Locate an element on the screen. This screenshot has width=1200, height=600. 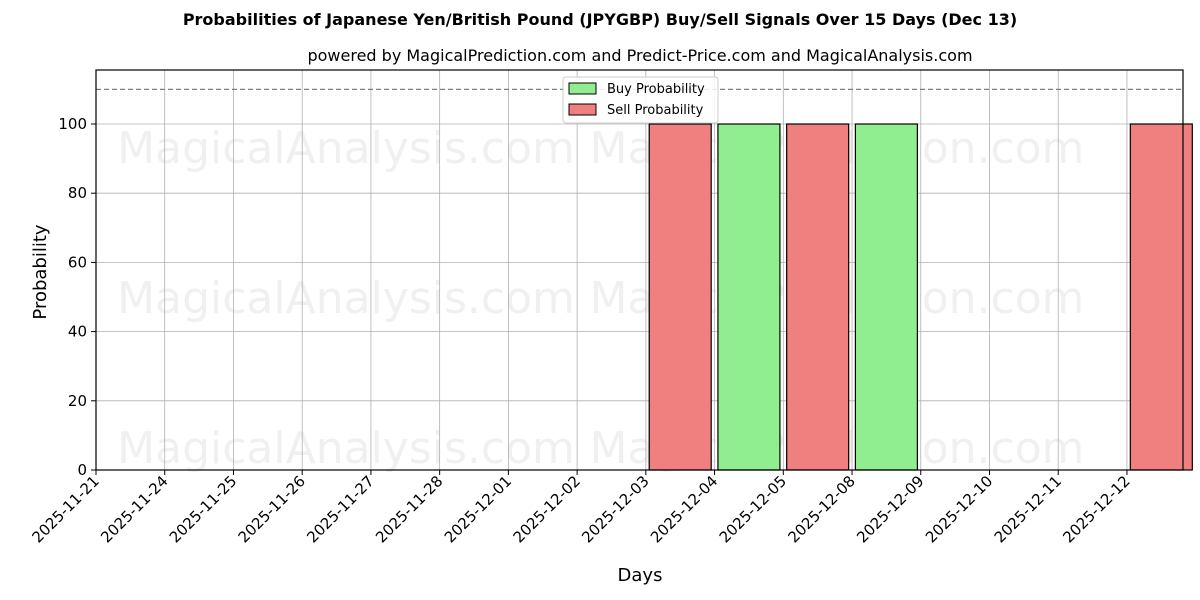
legend-swatch-buy is located at coordinates (582, 88).